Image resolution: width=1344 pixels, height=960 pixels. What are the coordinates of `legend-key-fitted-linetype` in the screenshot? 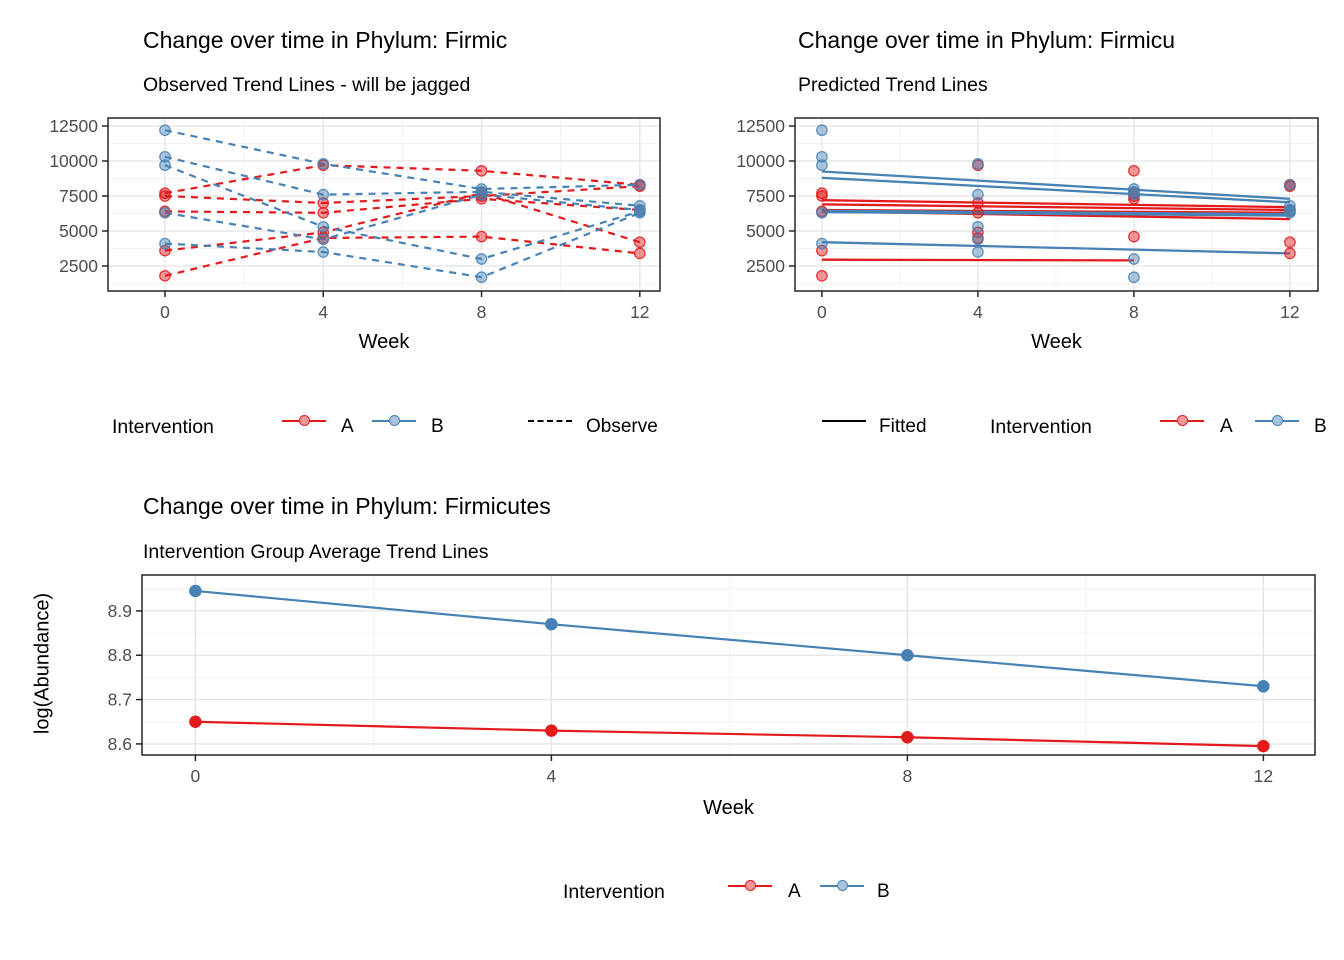 It's located at (844, 421).